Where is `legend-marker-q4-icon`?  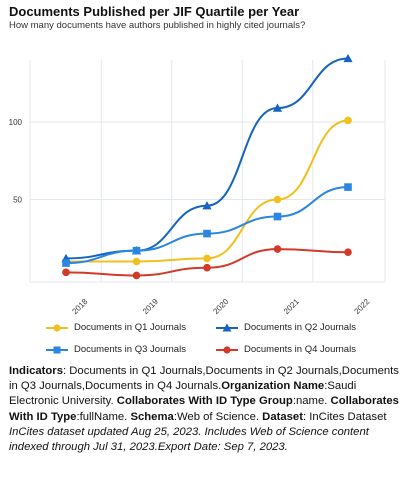 legend-marker-q4-icon is located at coordinates (227, 349).